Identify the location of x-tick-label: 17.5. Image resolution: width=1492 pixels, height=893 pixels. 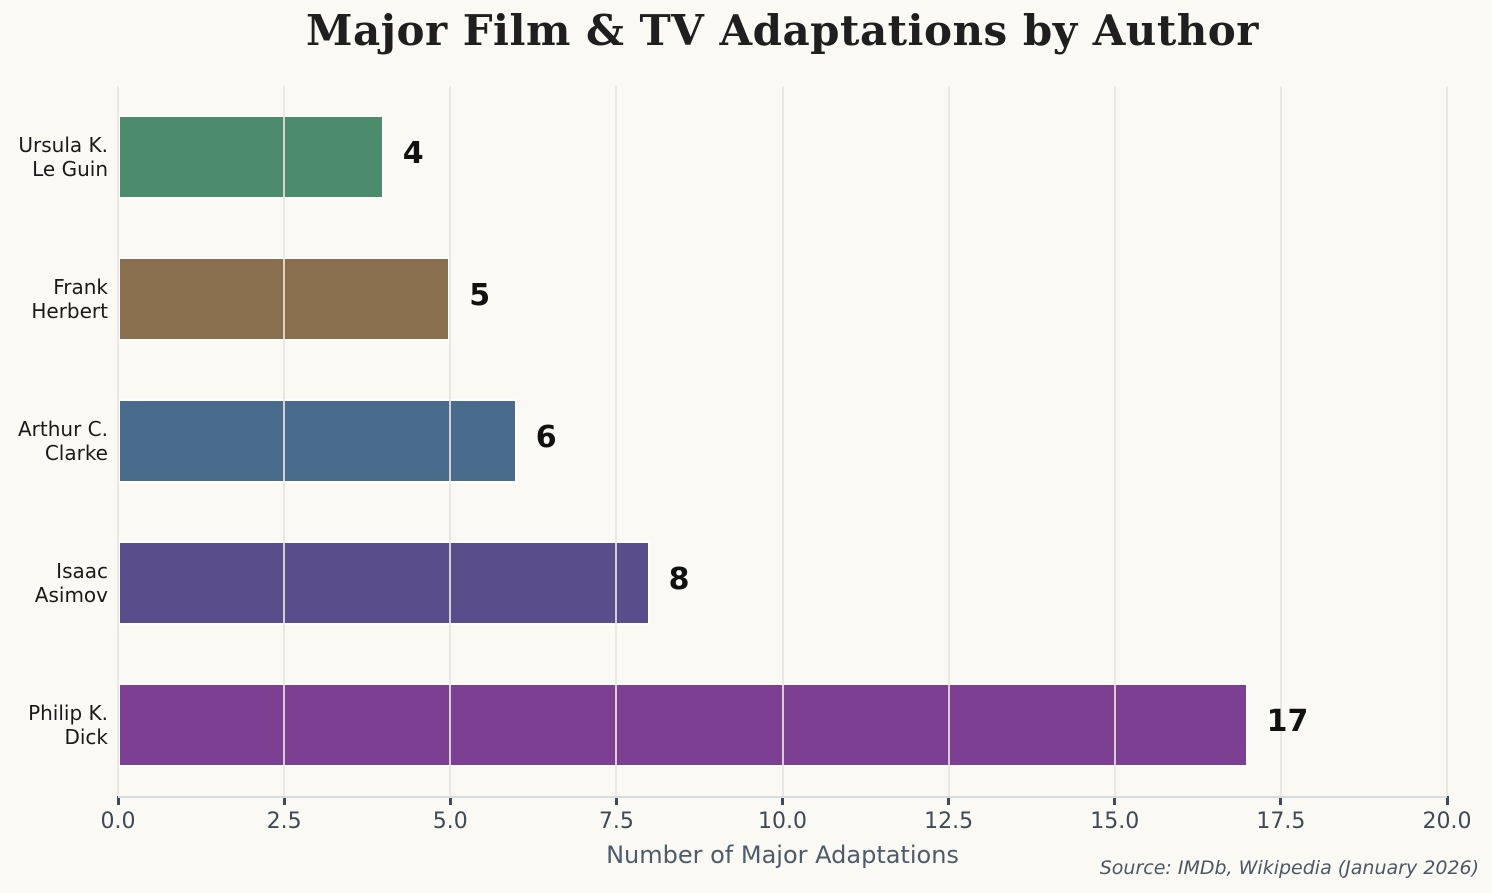
(1281, 821).